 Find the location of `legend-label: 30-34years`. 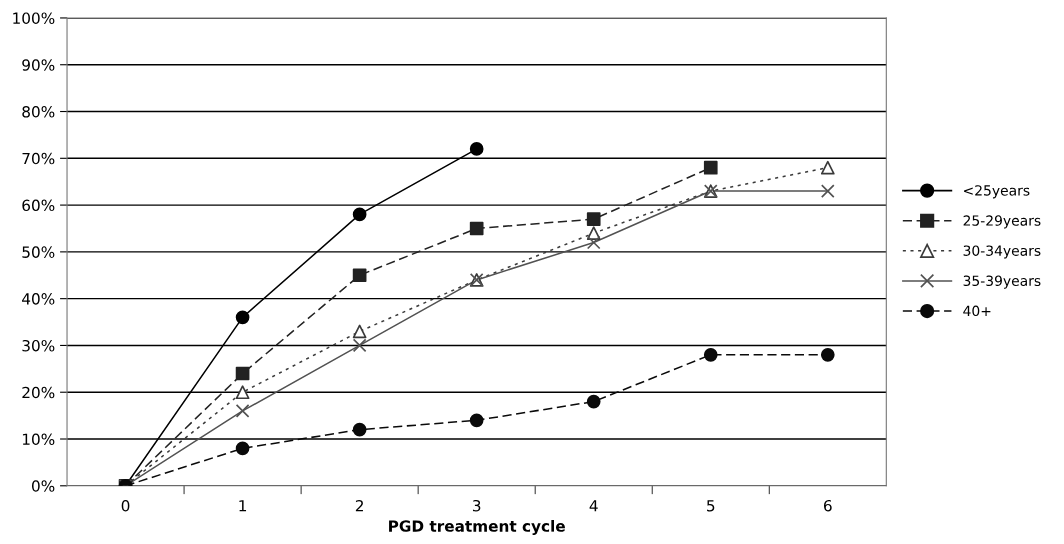

legend-label: 30-34years is located at coordinates (1002, 252).